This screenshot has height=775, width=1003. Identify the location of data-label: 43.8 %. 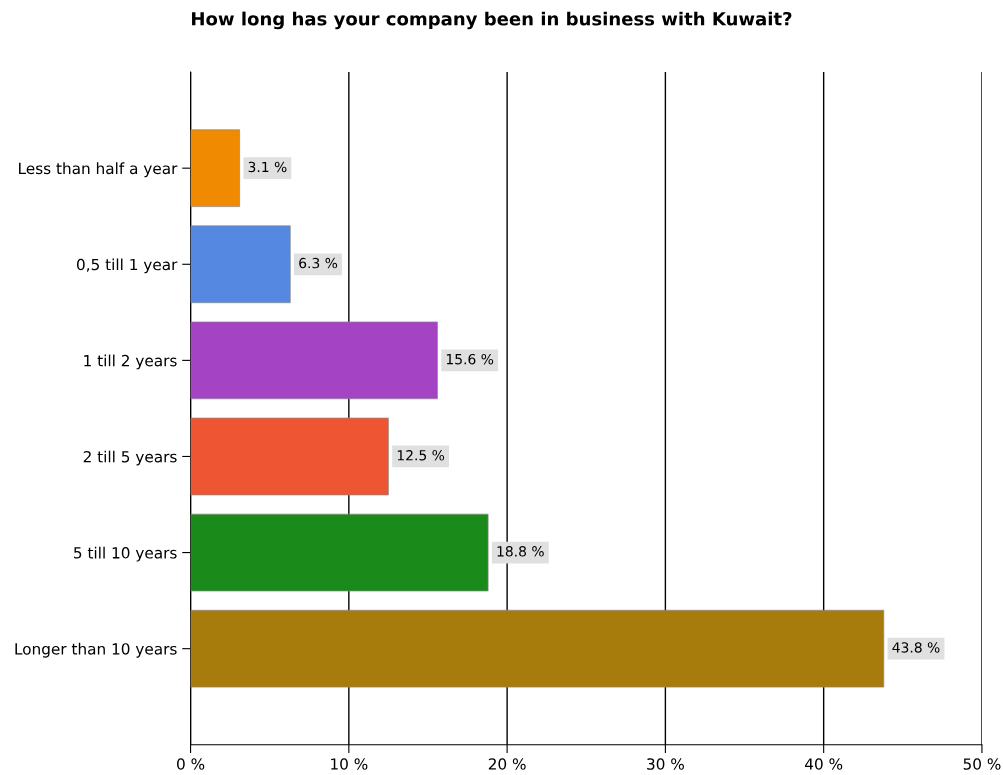
(916, 647).